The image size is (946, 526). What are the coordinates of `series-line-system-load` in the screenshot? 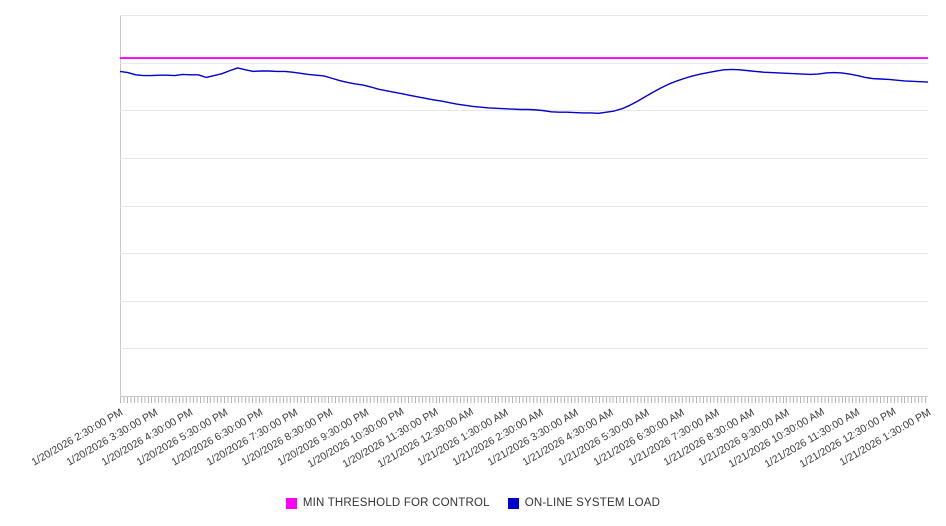 It's located at (524, 90).